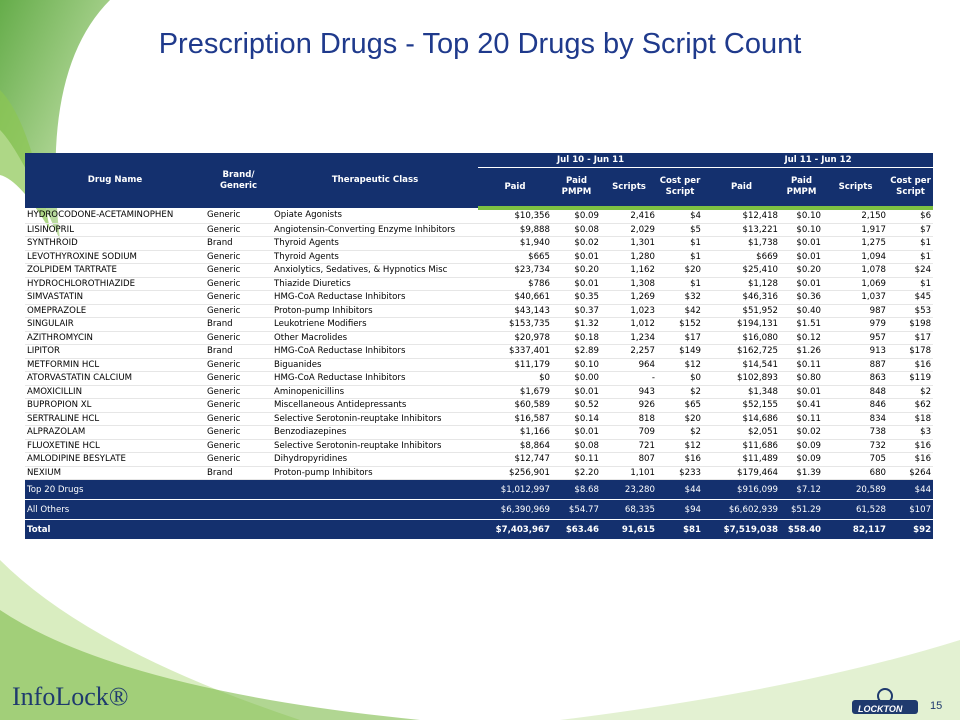  Describe the element at coordinates (802, 446) in the screenshot. I see `table-cell: $0.09` at that location.